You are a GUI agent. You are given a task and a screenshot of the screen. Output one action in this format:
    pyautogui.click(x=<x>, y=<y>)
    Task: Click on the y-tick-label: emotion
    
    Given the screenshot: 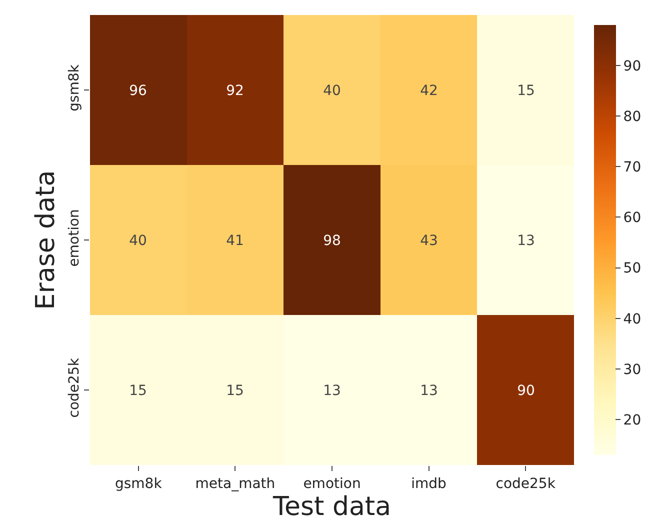 What is the action you would take?
    pyautogui.click(x=74, y=238)
    